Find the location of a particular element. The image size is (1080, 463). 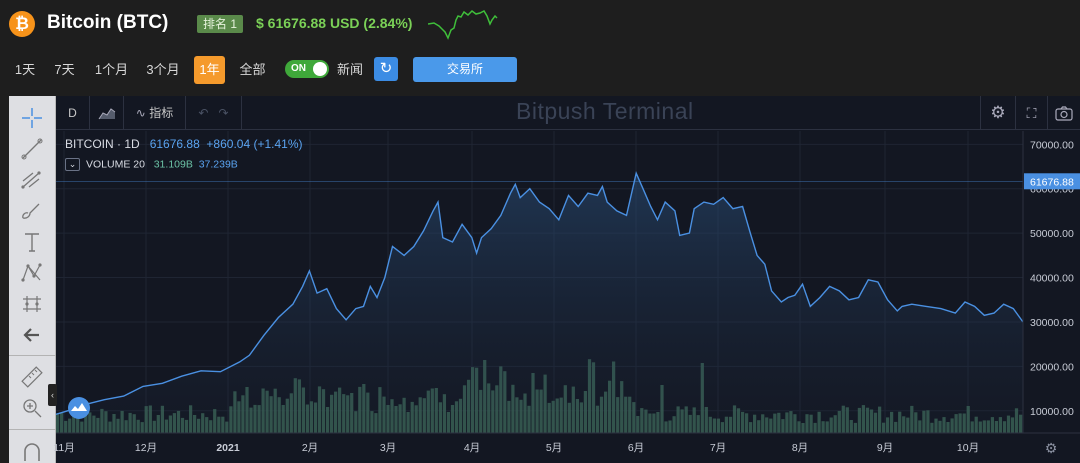

x-tick-label: 6月 is located at coordinates (636, 448).